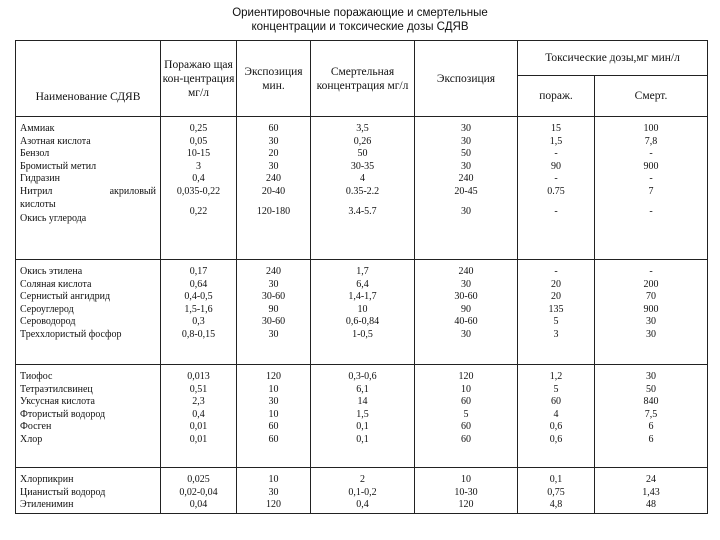  What do you see at coordinates (651, 191) in the screenshot?
I see `value-line: 7` at bounding box center [651, 191].